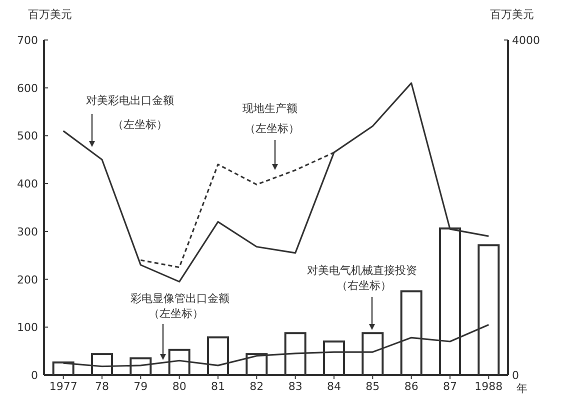 This screenshot has width=562, height=402. Describe the element at coordinates (141, 386) in the screenshot. I see `tick: 79` at that location.